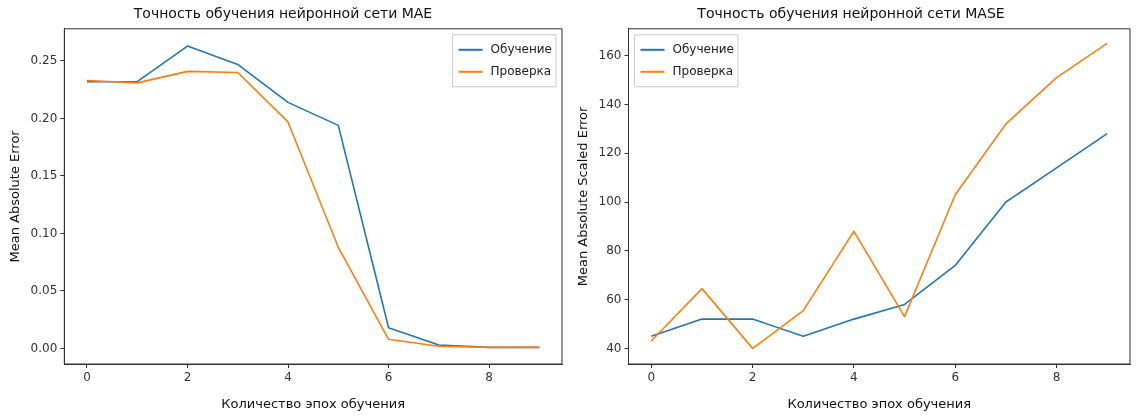 This screenshot has width=1137, height=416. I want to click on chart-title: Точность обучения нейронной сети MAE, so click(282, 13).